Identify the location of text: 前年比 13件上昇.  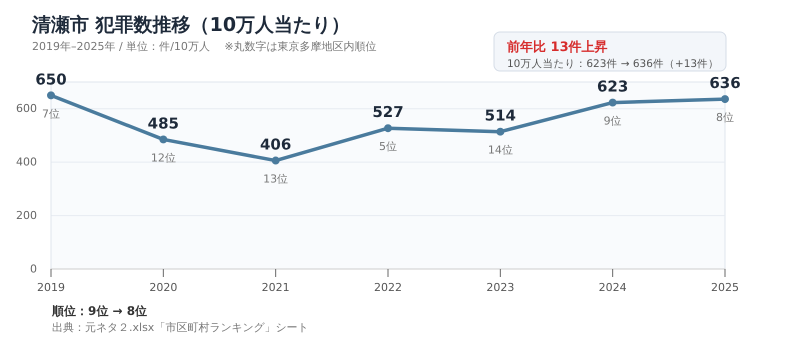
(557, 47).